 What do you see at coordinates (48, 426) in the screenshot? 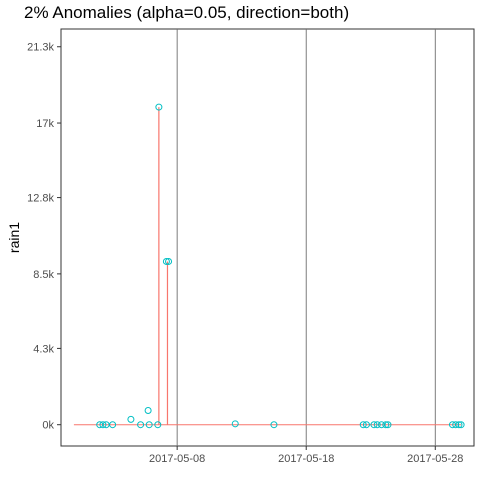
I see `y-tick-label: 0k` at bounding box center [48, 426].